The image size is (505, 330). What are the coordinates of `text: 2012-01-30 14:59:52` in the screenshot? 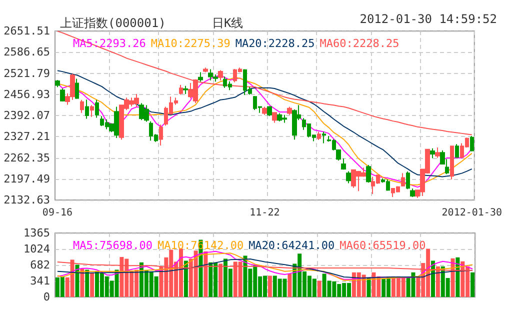 It's located at (429, 19).